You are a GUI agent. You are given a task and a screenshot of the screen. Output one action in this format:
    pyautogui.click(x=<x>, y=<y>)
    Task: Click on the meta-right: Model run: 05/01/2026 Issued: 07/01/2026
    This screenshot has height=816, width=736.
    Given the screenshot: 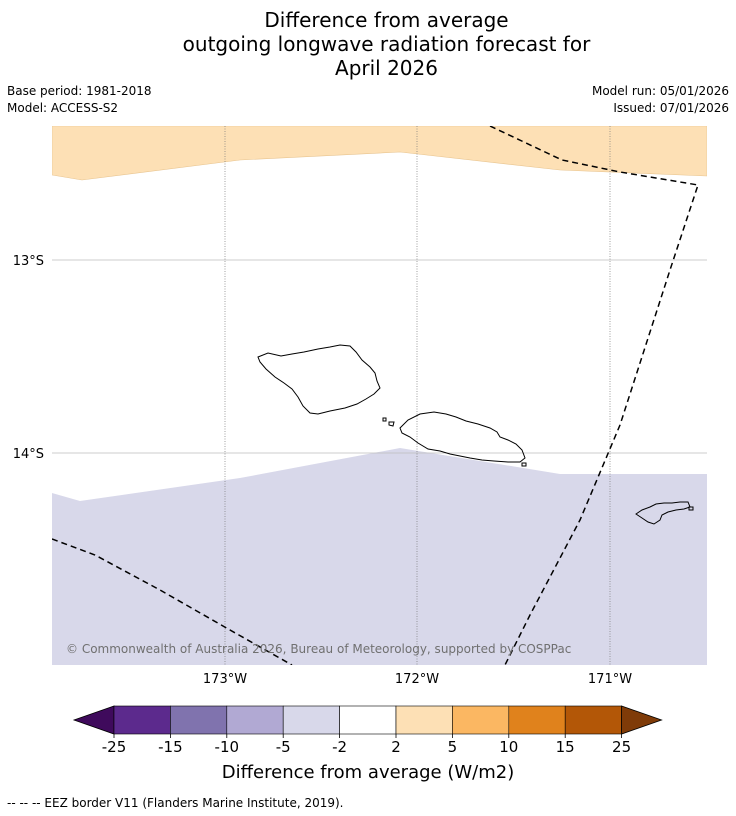 What is the action you would take?
    pyautogui.click(x=660, y=100)
    